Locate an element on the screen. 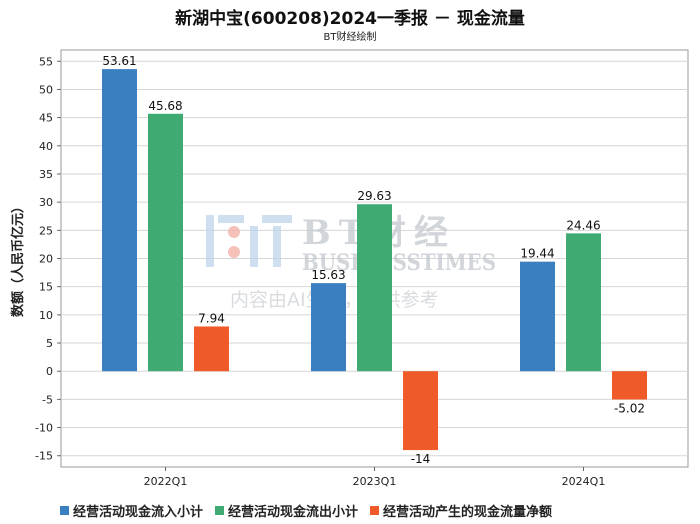  y-axis-label: 数额（人民币亿元） is located at coordinates (18, 258).